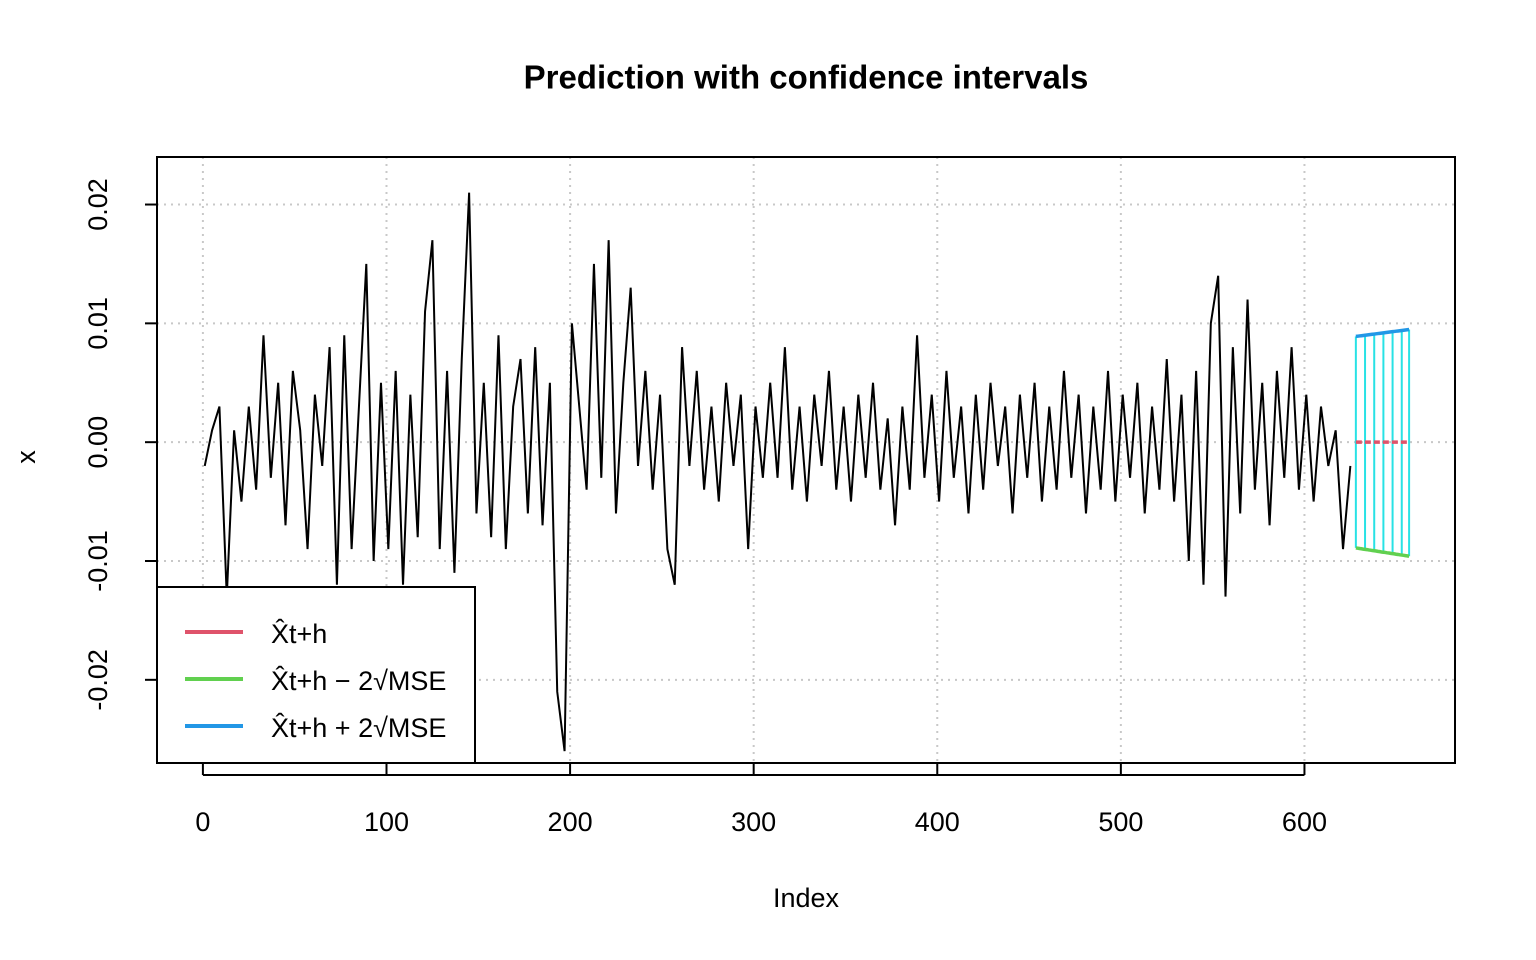  Describe the element at coordinates (937, 822) in the screenshot. I see `x-tick-label: 400` at that location.